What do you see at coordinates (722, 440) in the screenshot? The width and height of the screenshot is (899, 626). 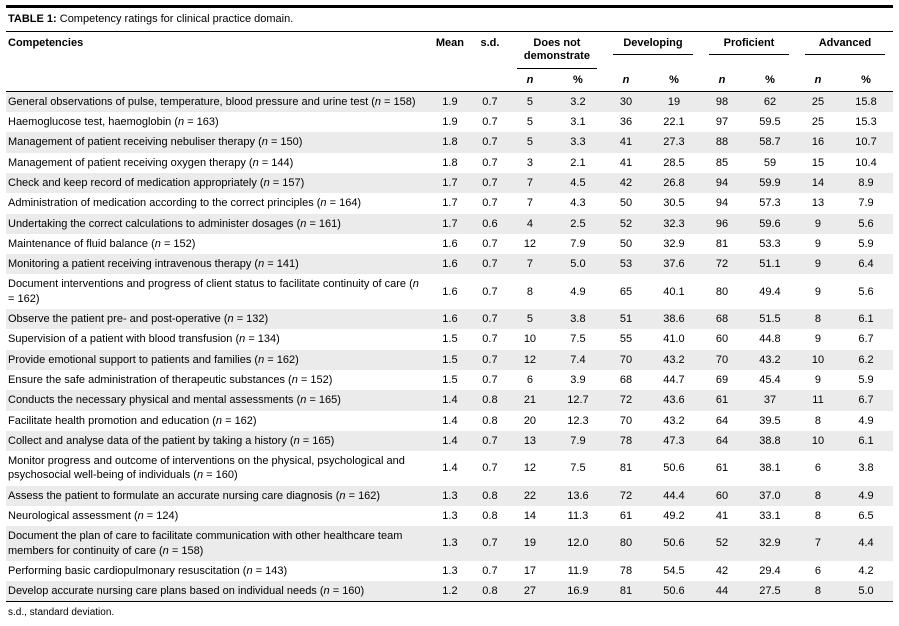 I see `value-cell: 64` at bounding box center [722, 440].